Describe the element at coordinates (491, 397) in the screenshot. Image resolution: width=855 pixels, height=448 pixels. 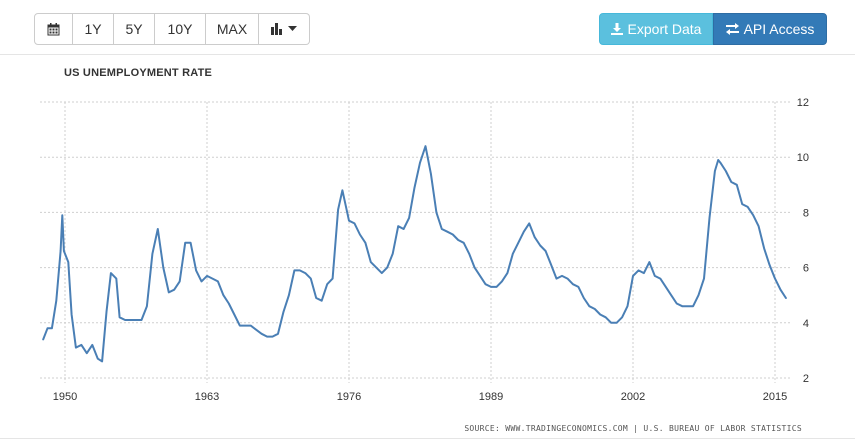
I see `x-tick-label: 1989` at that location.